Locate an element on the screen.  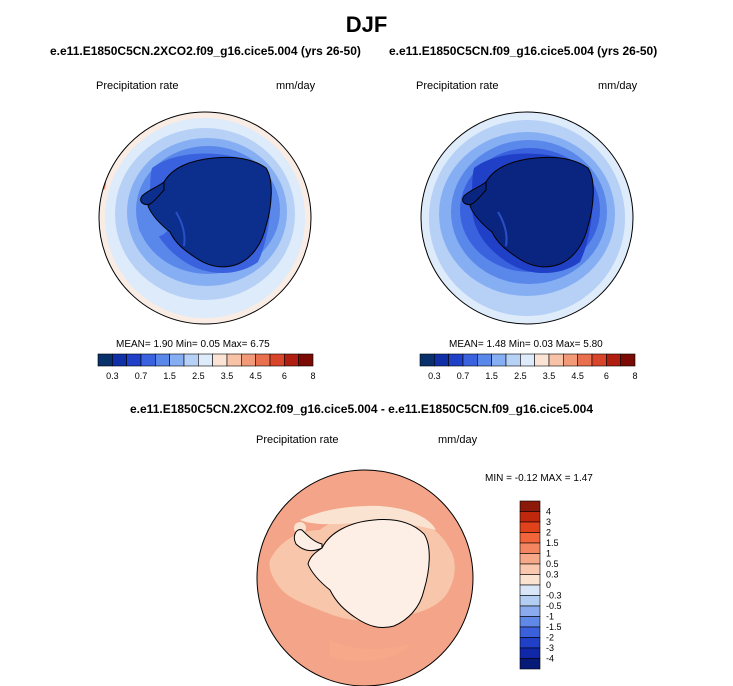
colorbar-tick-label: -2 is located at coordinates (550, 638).